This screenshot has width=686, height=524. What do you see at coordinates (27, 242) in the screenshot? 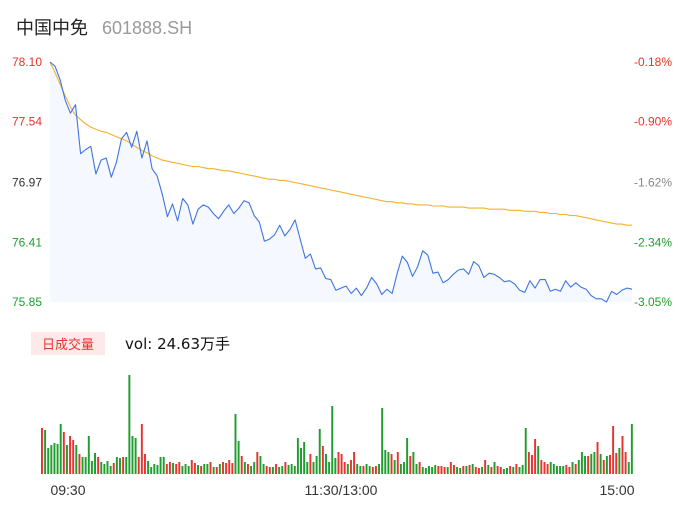
I see `price-tick-label: 76.41` at bounding box center [27, 242].